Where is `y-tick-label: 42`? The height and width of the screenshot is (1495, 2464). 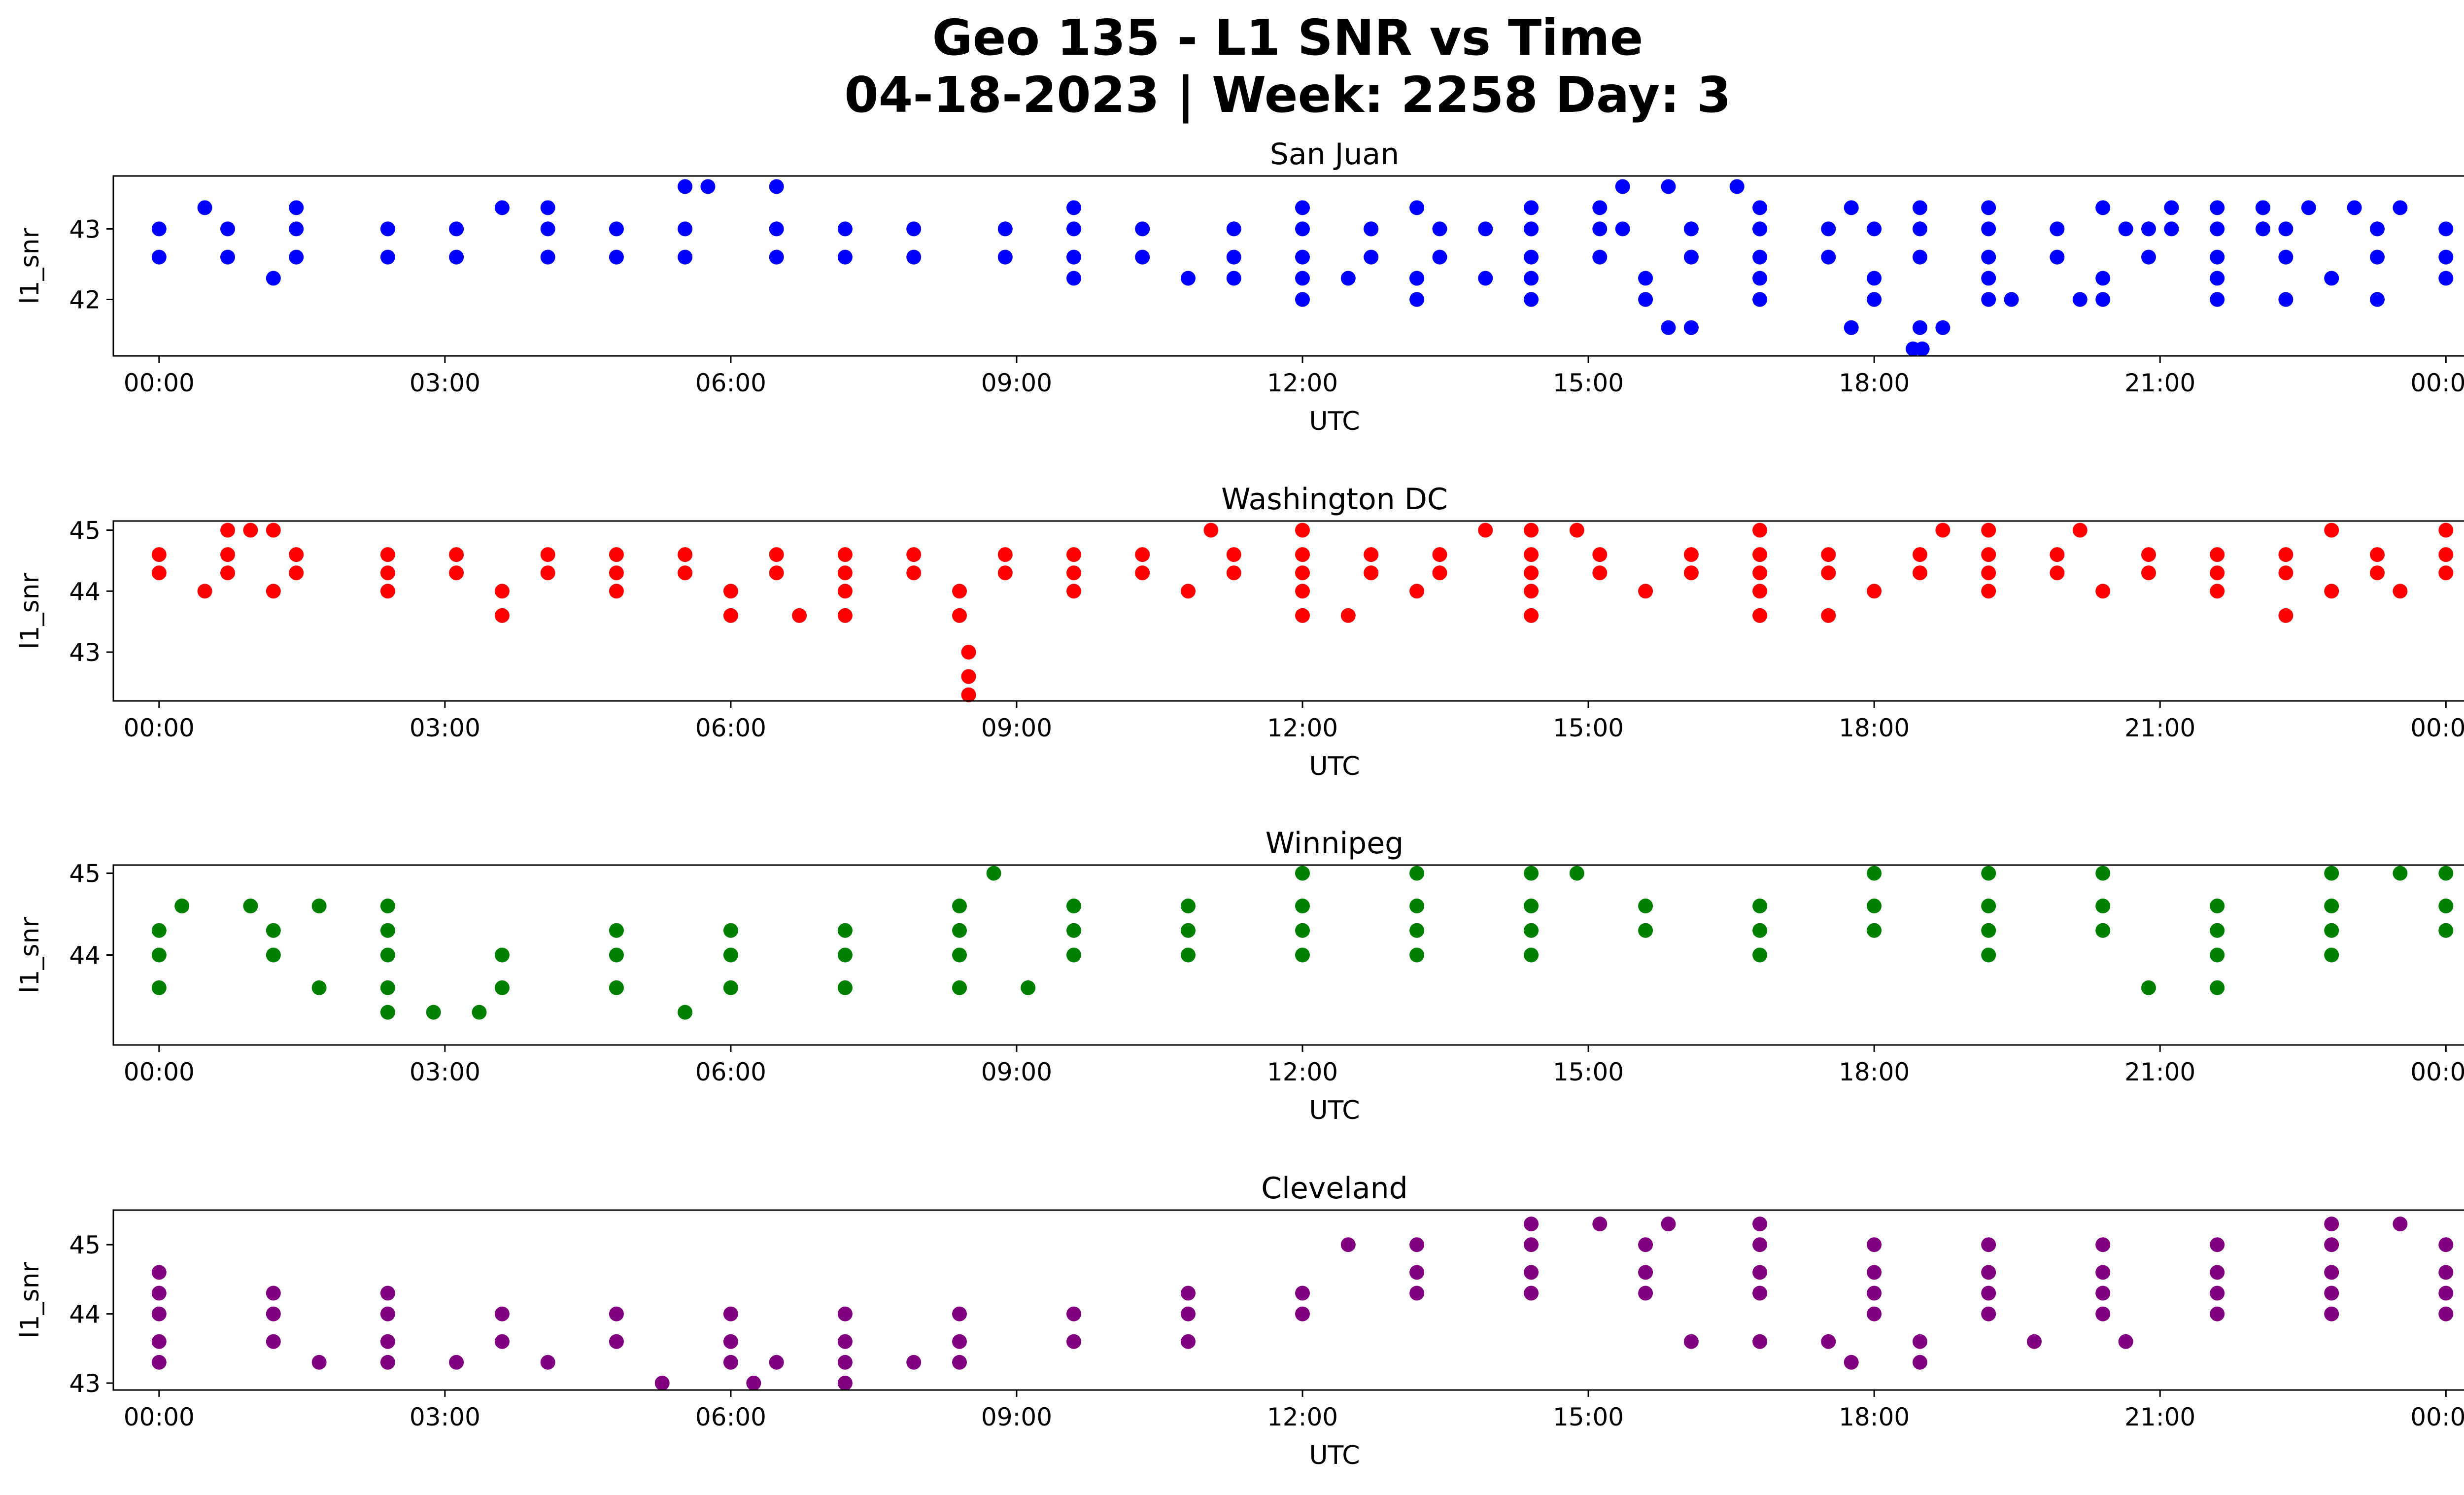 y-tick-label: 42 is located at coordinates (85, 299).